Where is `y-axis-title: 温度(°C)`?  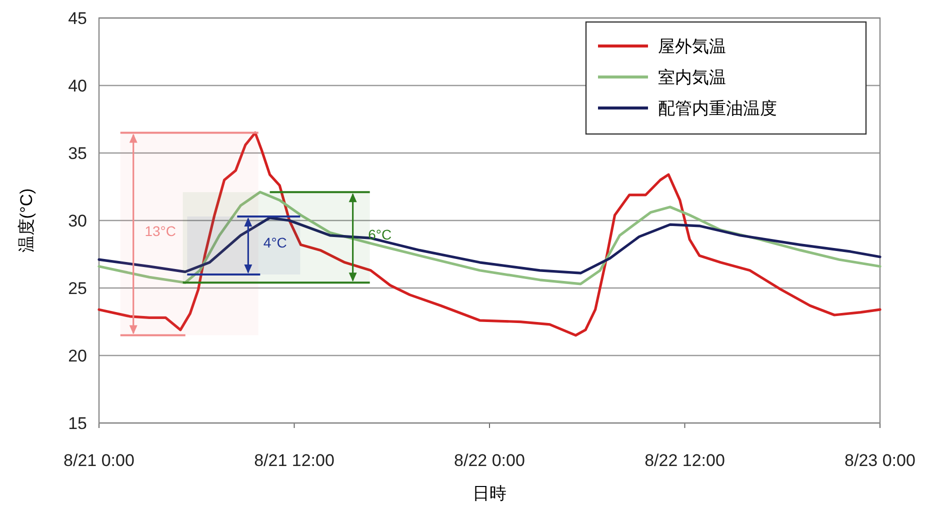
y-axis-title: 温度(°C) is located at coordinates (26, 220).